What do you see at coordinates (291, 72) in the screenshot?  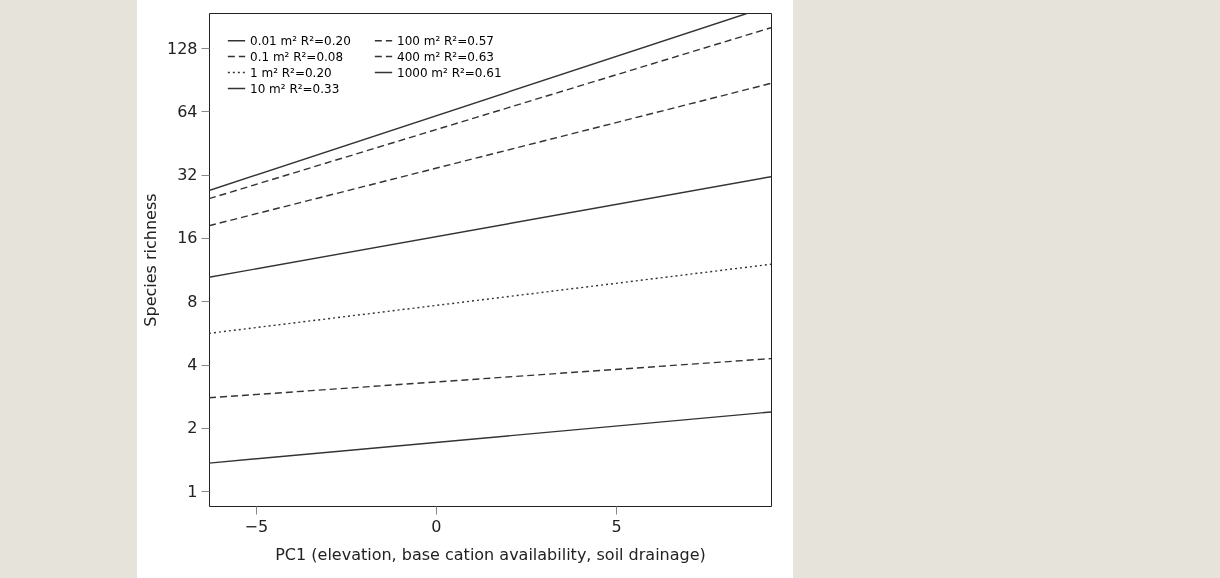 I see `legend-label: 1 m² R²=0.20` at bounding box center [291, 72].